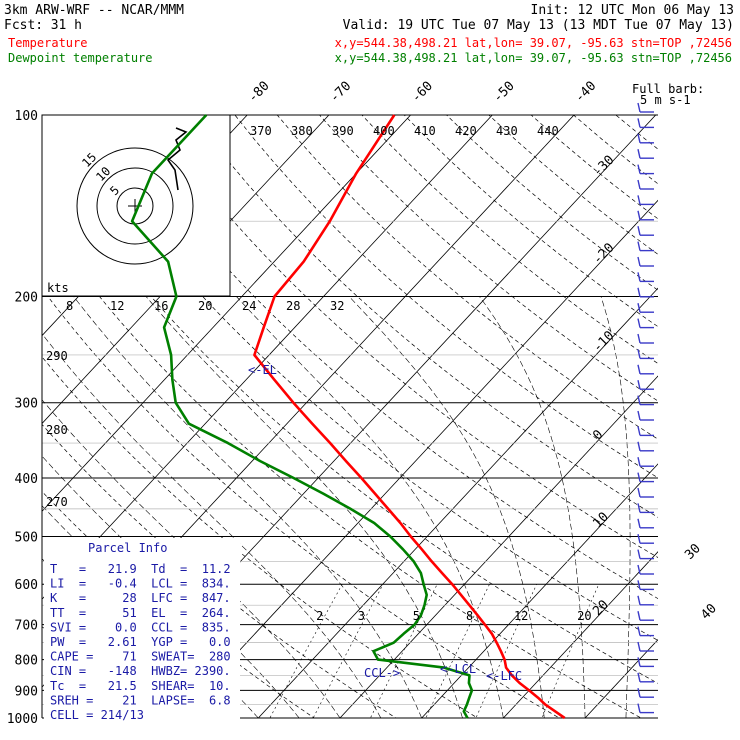  I want to click on dry-adiabat-left-label: 290, so click(57, 356).